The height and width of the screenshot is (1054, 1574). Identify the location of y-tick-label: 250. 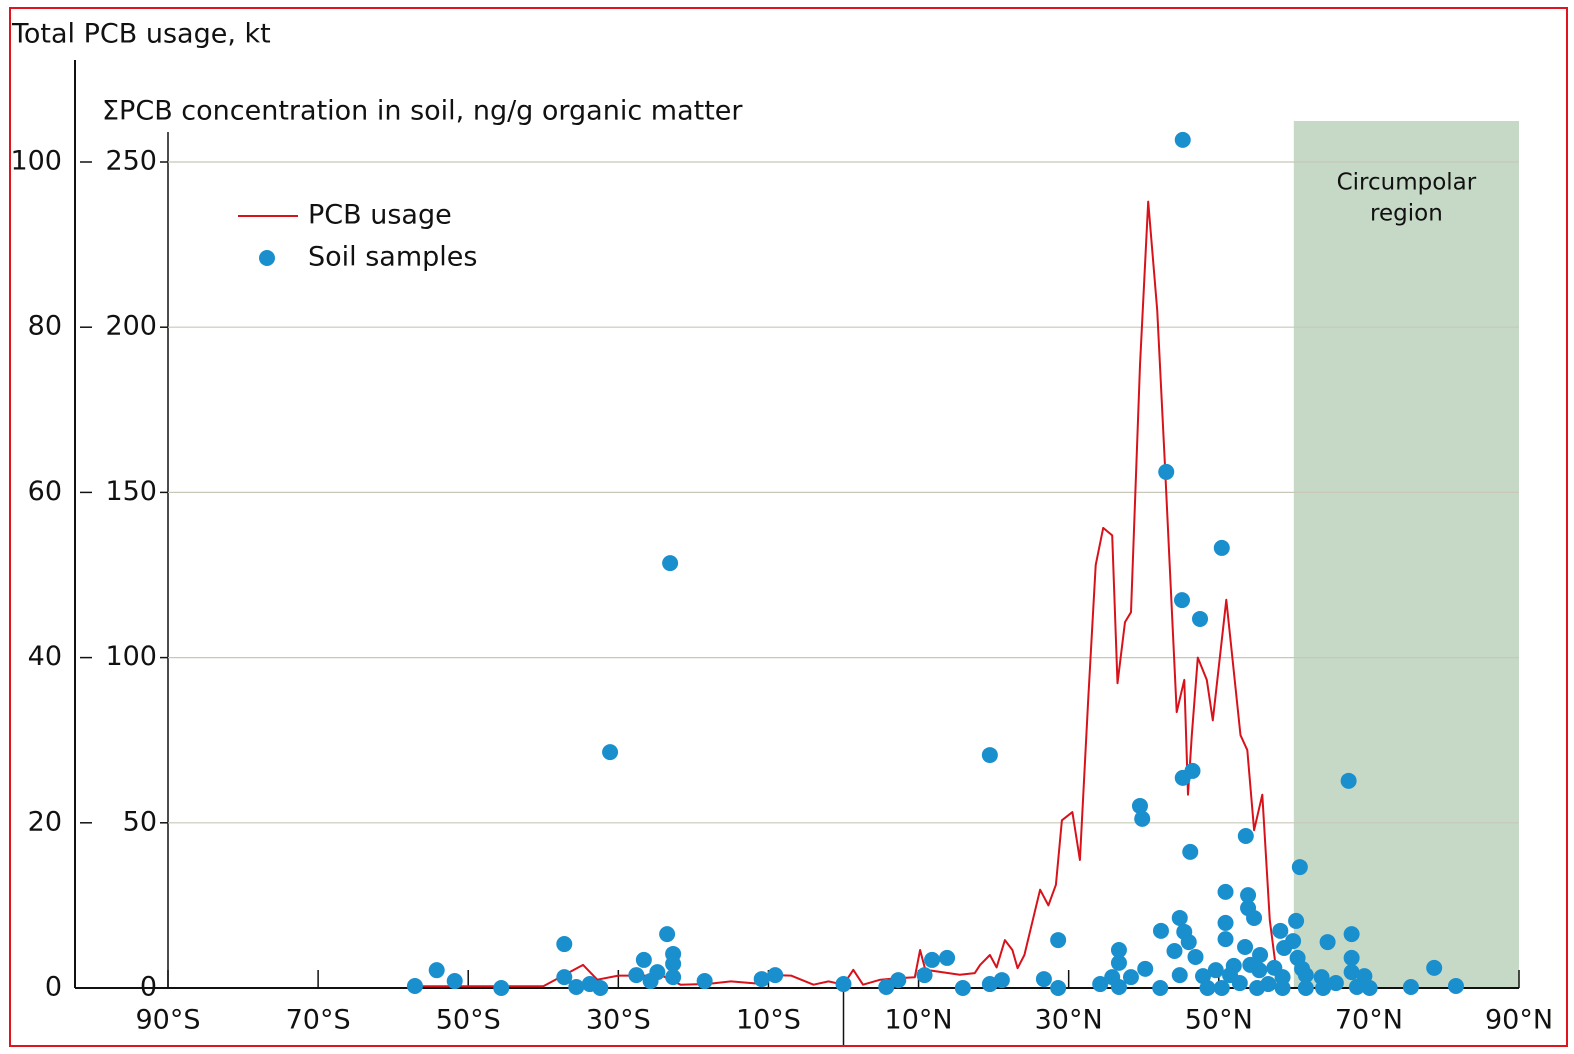
(131, 161).